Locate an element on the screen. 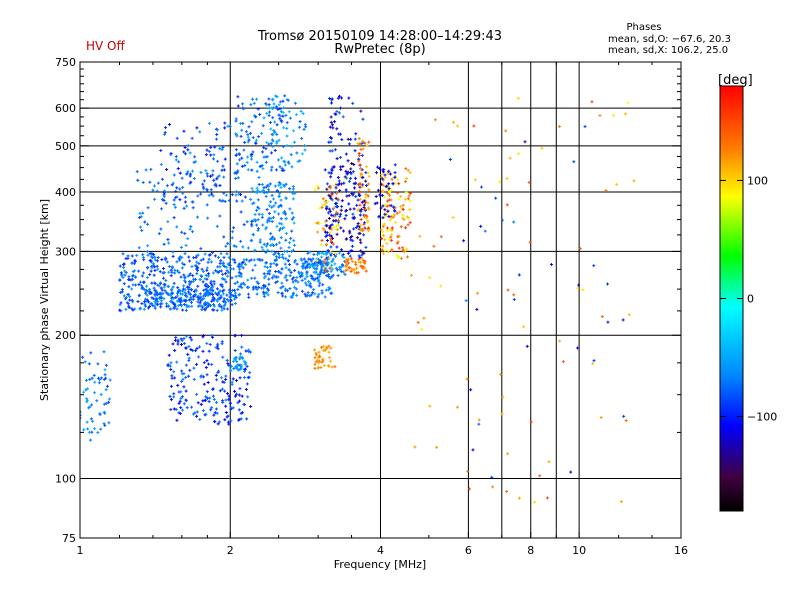  x-tick-label: 10 is located at coordinates (579, 550).